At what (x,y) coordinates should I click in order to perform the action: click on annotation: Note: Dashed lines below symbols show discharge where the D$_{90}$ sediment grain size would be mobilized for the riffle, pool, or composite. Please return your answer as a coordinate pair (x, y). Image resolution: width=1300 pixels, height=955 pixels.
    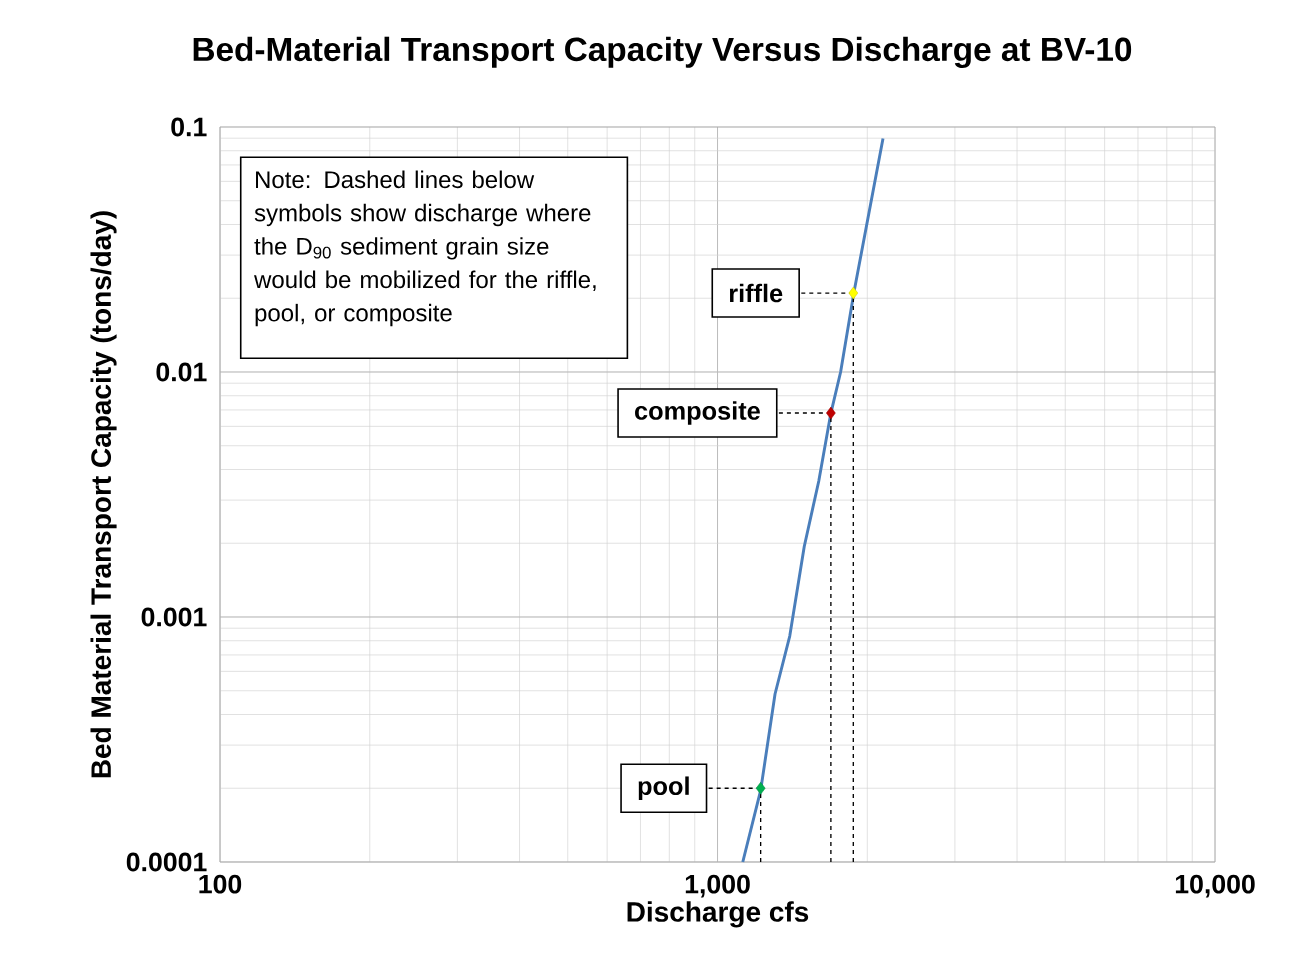
    Looking at the image, I should click on (425, 248).